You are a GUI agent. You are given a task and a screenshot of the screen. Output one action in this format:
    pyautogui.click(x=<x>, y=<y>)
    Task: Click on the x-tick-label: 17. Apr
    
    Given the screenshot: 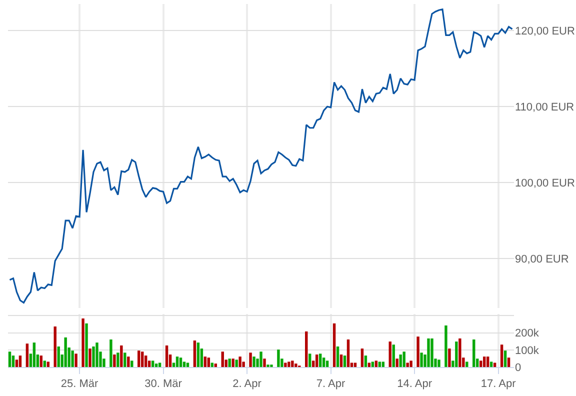 What is the action you would take?
    pyautogui.click(x=498, y=384)
    